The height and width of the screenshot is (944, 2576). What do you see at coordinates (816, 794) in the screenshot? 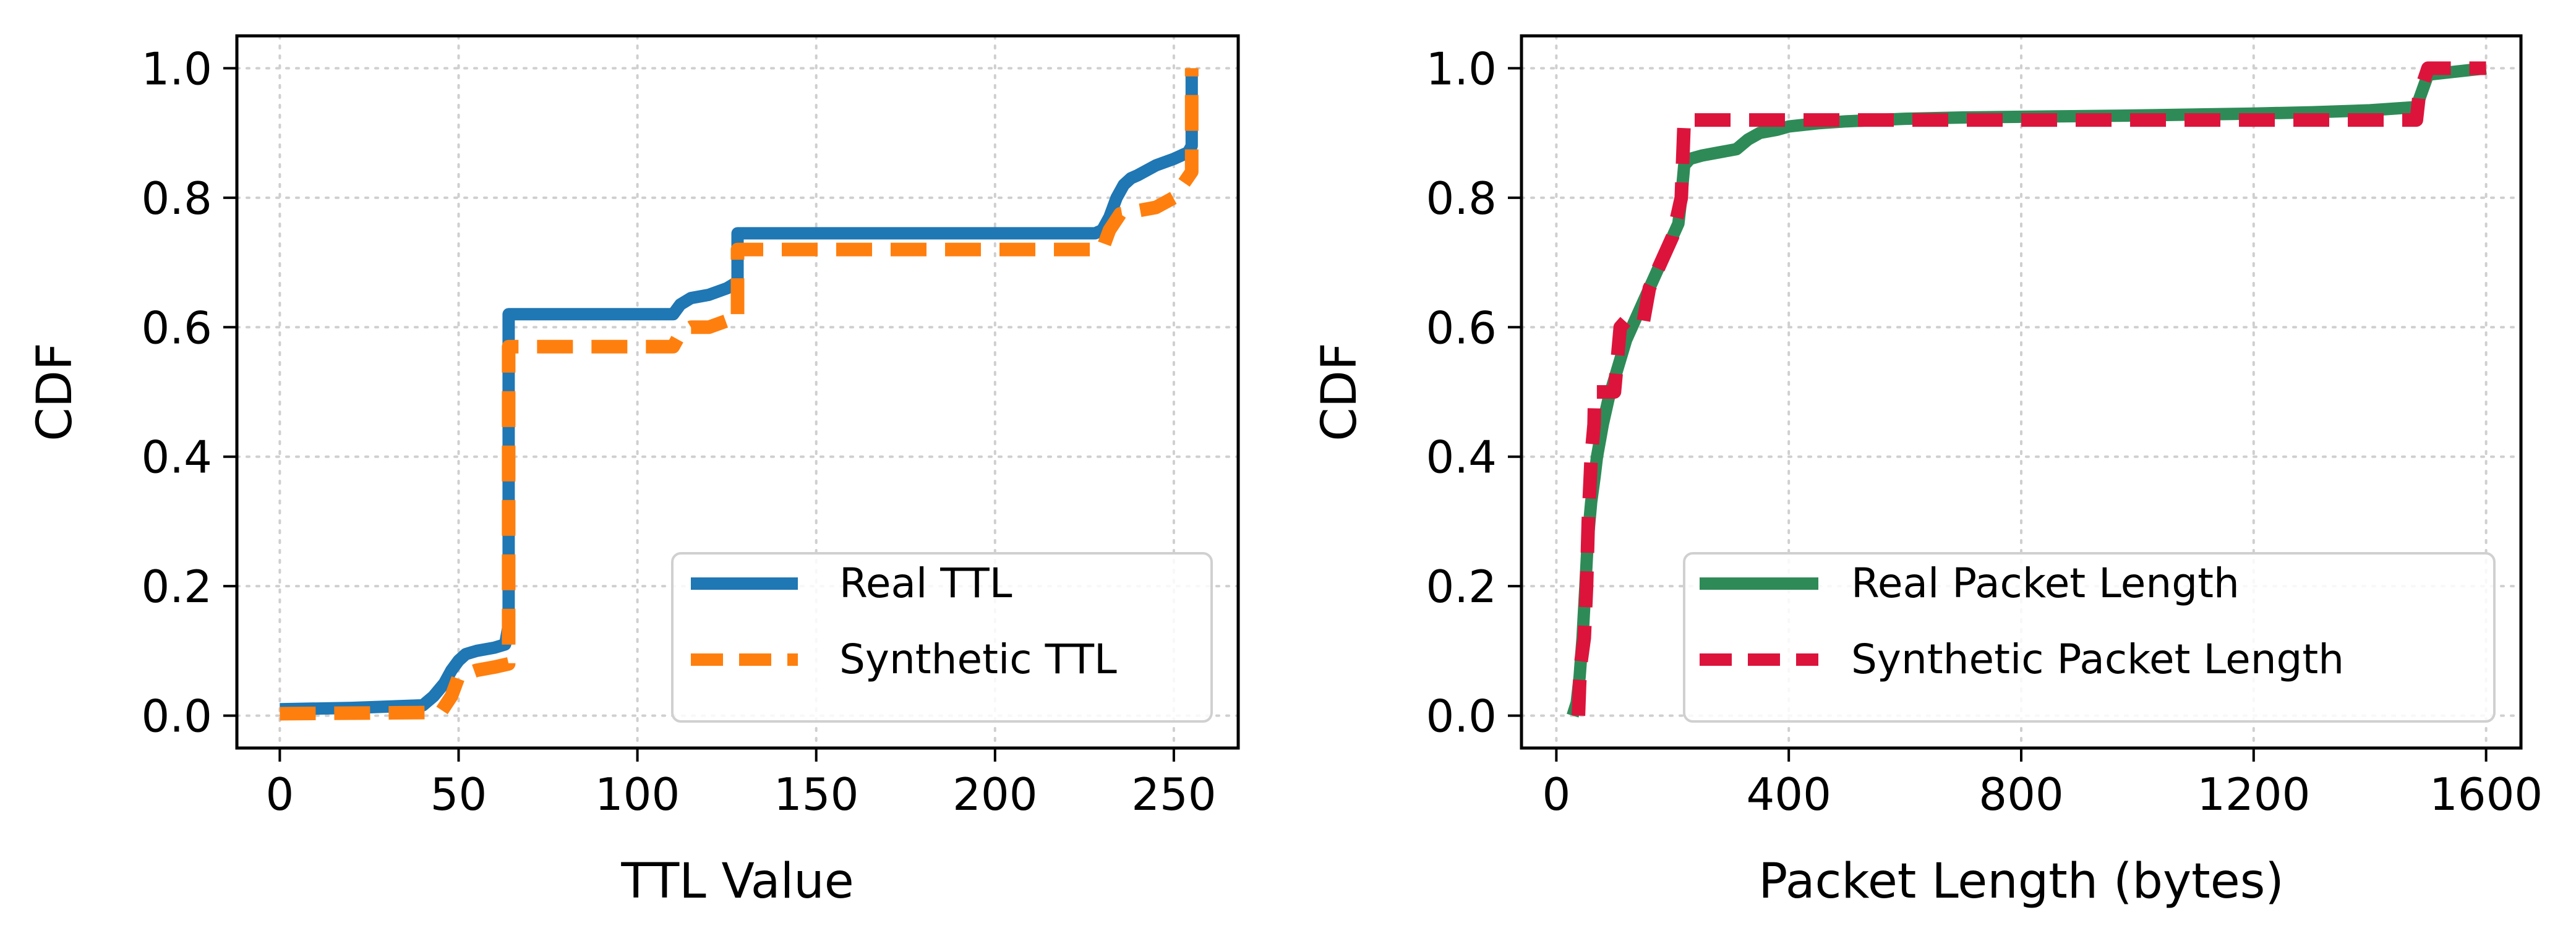
I see `x-tick-label: 150` at bounding box center [816, 794].